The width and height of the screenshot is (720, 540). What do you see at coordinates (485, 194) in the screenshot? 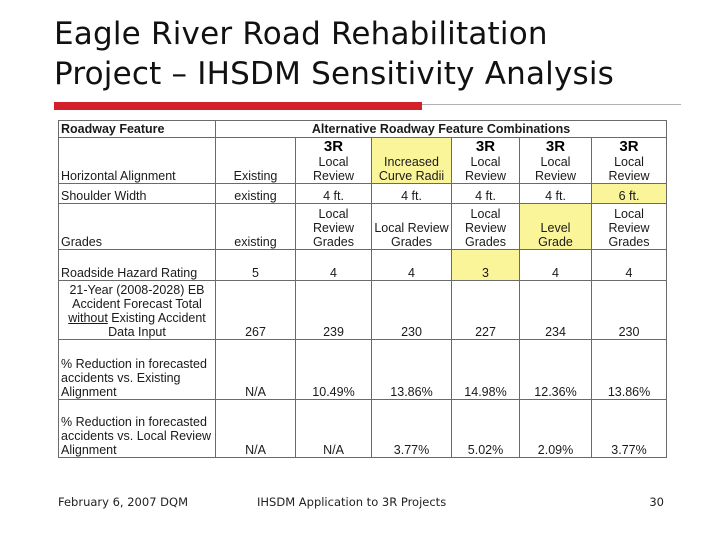
I see `cell-combo-3: 4 ft.` at bounding box center [485, 194].